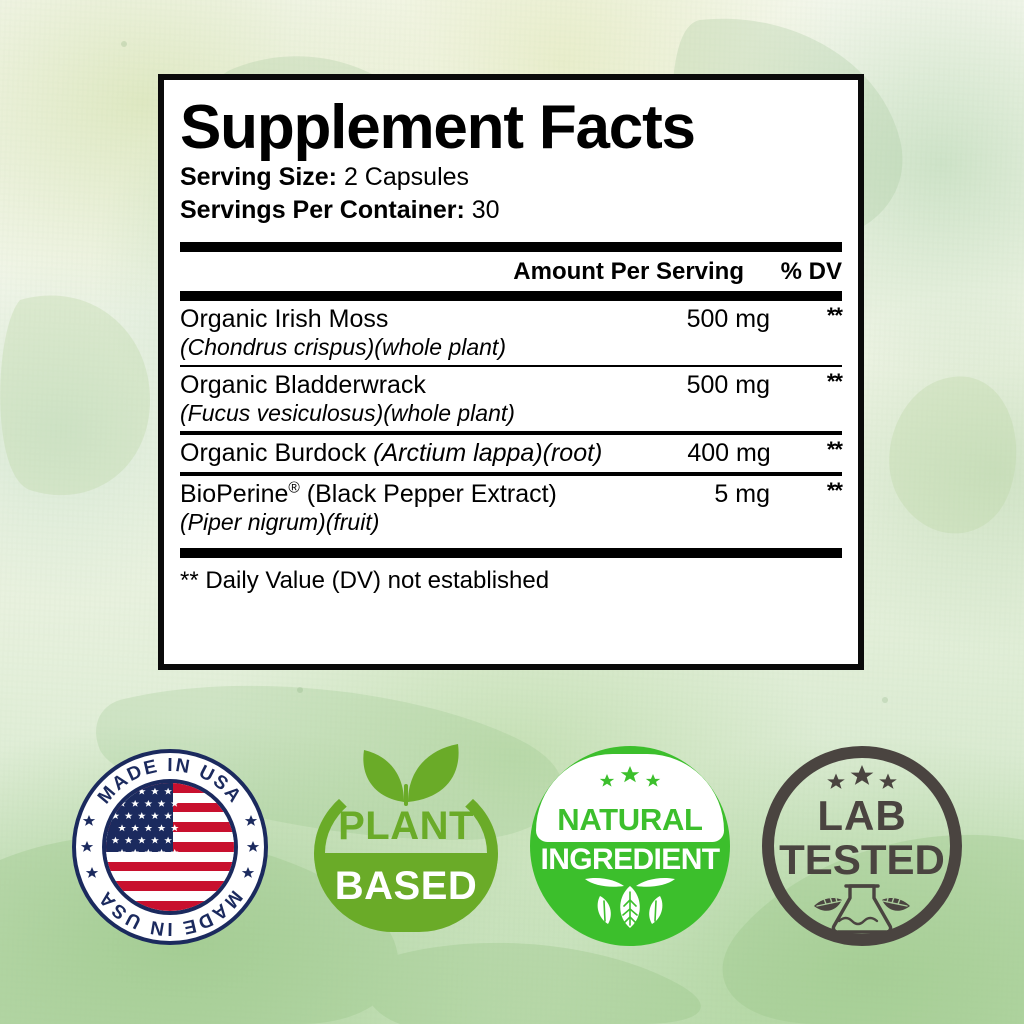 This screenshot has width=1024, height=1024. What do you see at coordinates (630, 859) in the screenshot?
I see `natural-ingredient-line2: INGREDIENT` at bounding box center [630, 859].